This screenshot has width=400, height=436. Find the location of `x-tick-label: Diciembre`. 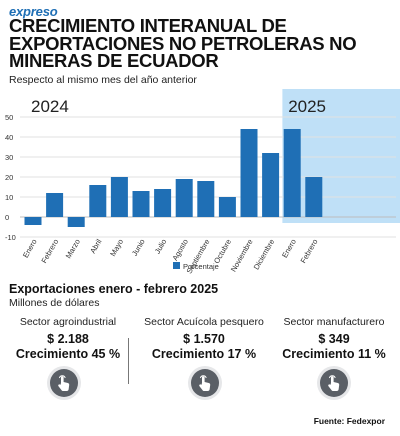

x-tick-label: Diciembre is located at coordinates (264, 255).